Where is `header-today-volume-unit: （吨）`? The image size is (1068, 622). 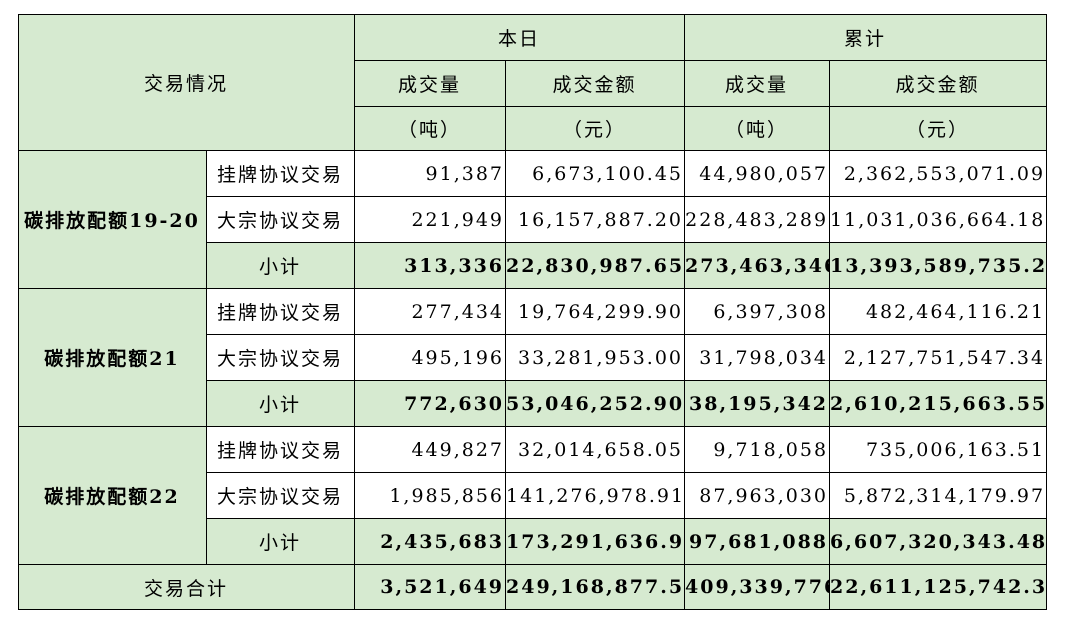 header-today-volume-unit: （吨） is located at coordinates (430, 128).